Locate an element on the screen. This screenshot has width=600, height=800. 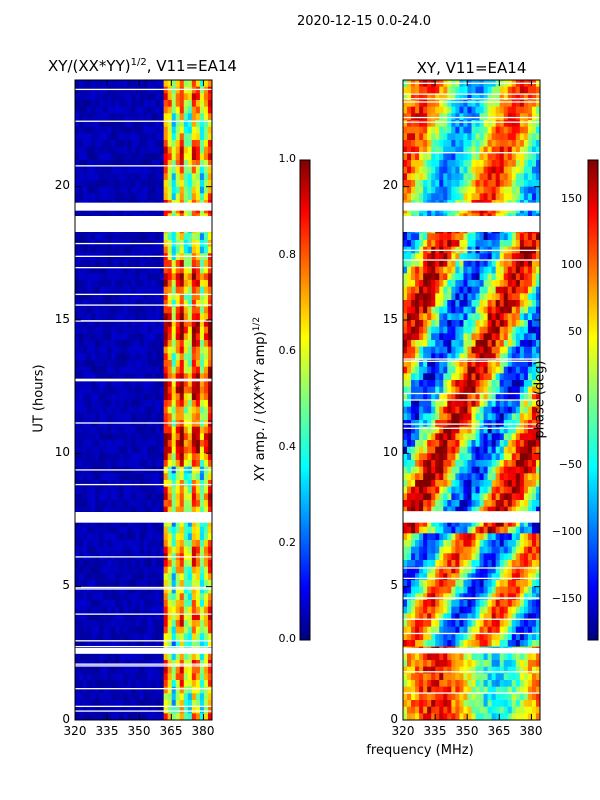
flag-line is located at coordinates (143, 243).